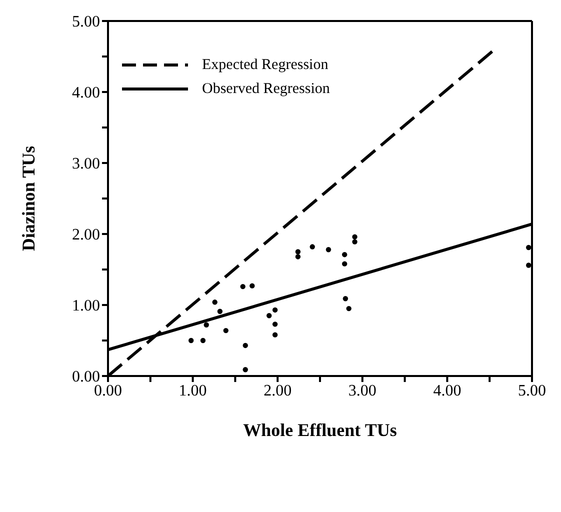 The width and height of the screenshot is (561, 512). What do you see at coordinates (86, 22) in the screenshot?
I see `y-tick-label: 5.00` at bounding box center [86, 22].